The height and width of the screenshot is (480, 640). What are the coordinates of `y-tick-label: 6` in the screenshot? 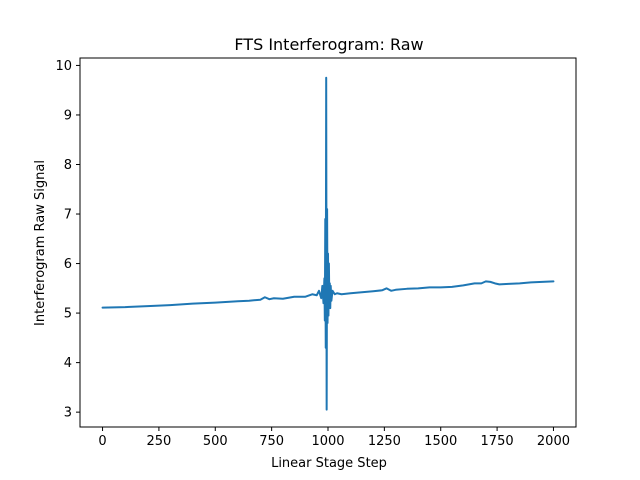 It's located at (68, 264).